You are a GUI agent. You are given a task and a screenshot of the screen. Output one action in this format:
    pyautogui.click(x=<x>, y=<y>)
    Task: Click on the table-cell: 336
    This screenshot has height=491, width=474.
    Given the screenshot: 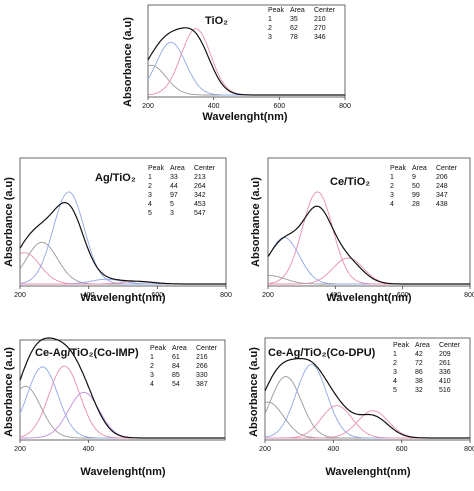 What is the action you would take?
    pyautogui.click(x=445, y=372)
    